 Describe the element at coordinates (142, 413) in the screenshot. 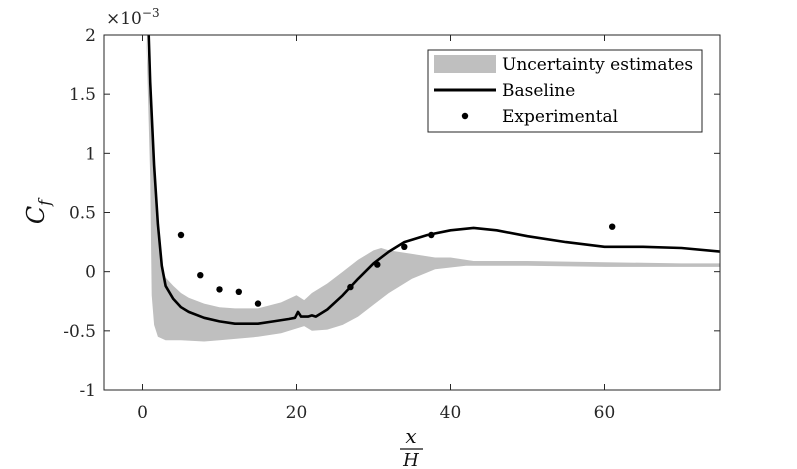

I see `x-tick-label: 0` at that location.